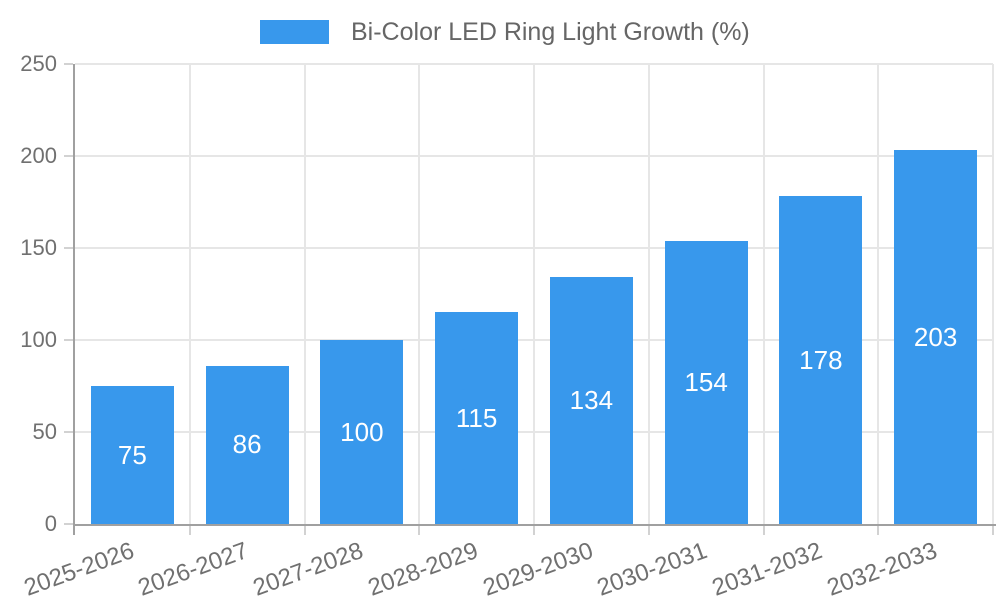  I want to click on bar-value-label: 154, so click(706, 381).